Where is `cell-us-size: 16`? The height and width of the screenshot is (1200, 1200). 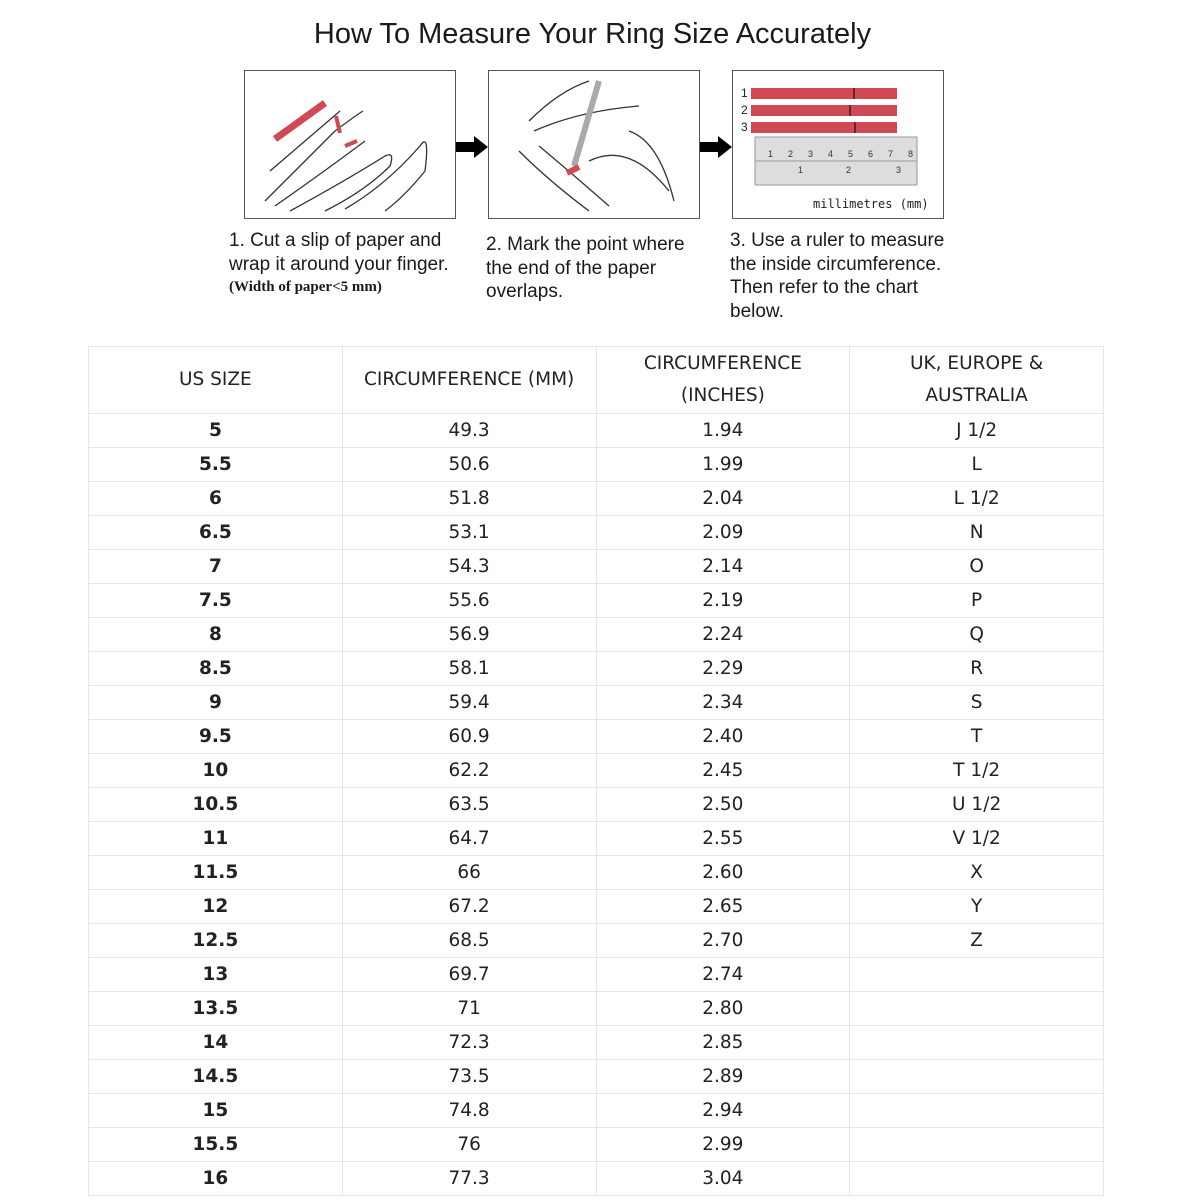 cell-us-size: 16 is located at coordinates (215, 1178).